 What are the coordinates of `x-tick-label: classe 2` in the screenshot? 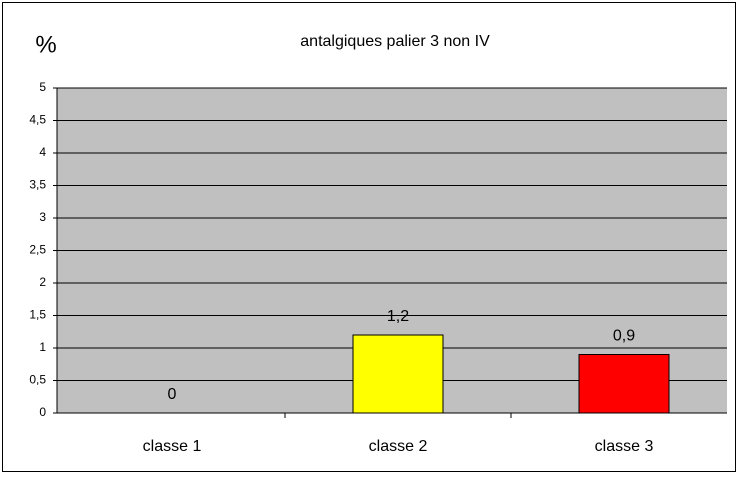 It's located at (398, 446).